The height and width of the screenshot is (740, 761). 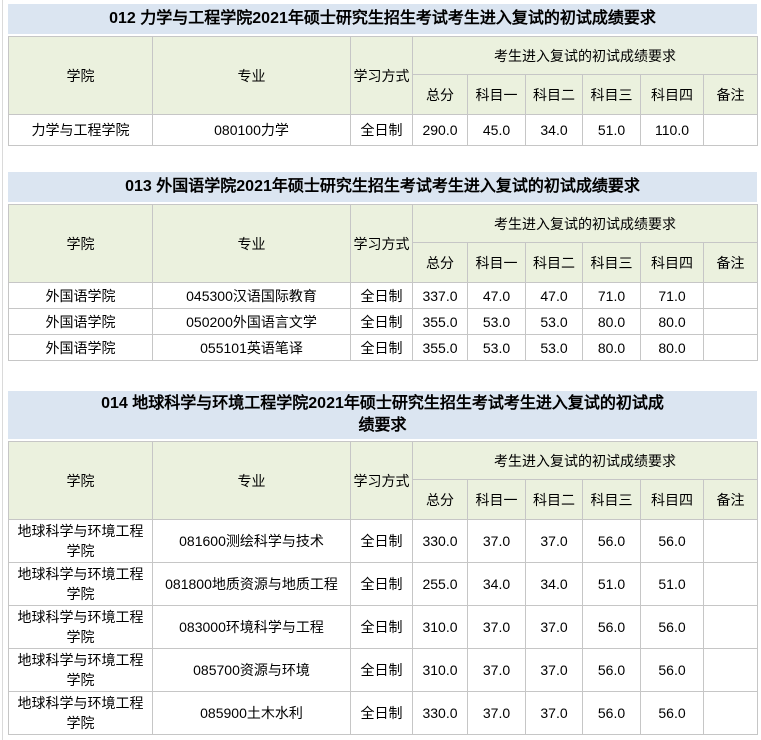 What do you see at coordinates (382, 187) in the screenshot?
I see `table-title: 013 外国语学院2021年硕士研究生招生考试考生进入复试的初试成绩要求` at bounding box center [382, 187].